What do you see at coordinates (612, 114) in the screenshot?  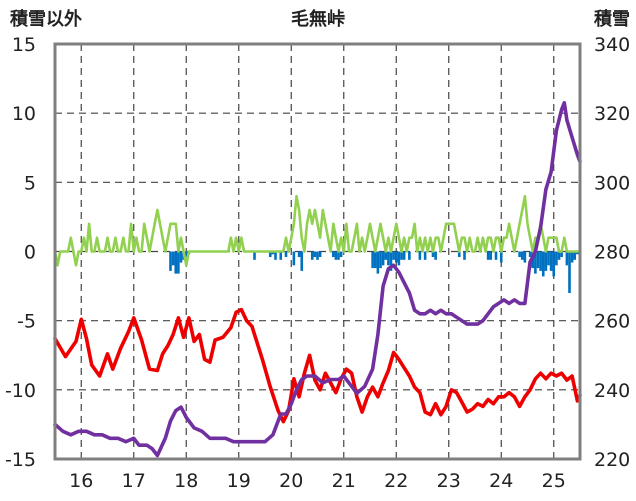 I see `y-right-tick-label: 320` at bounding box center [612, 114].